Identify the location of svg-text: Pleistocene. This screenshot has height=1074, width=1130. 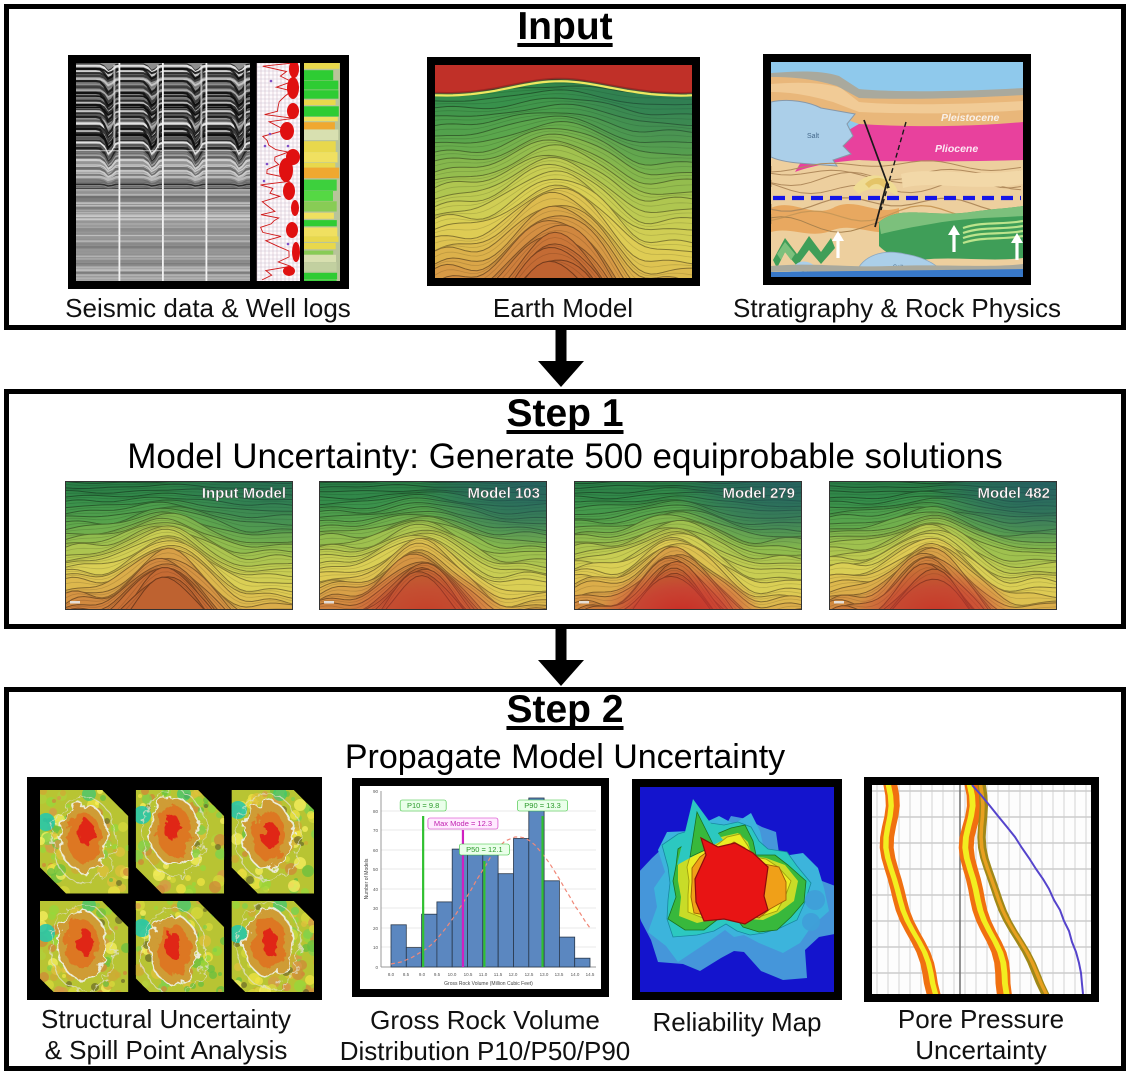
(970, 118).